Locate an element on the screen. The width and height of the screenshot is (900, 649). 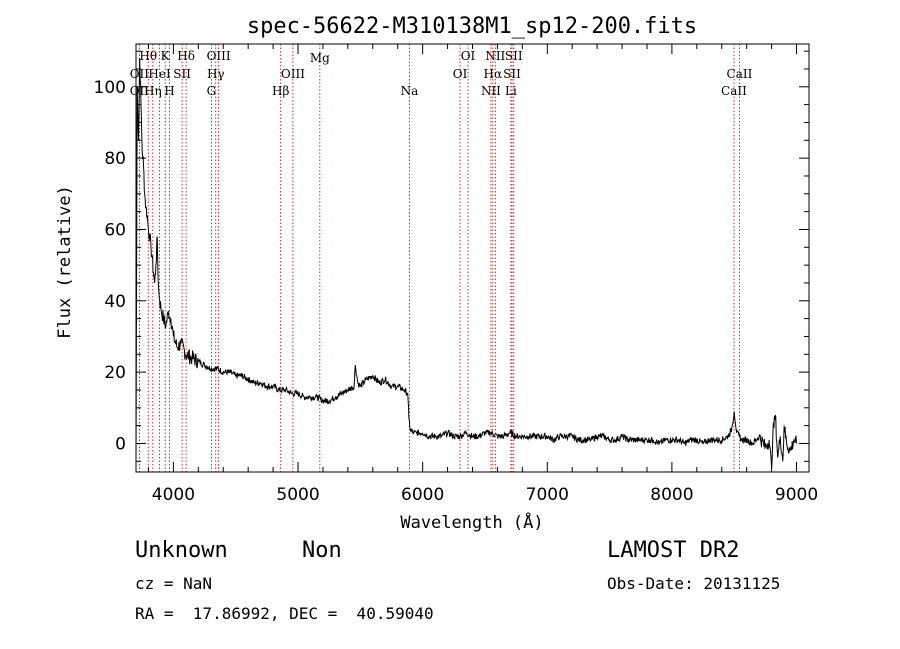
spectral-line-label: Li is located at coordinates (511, 91).